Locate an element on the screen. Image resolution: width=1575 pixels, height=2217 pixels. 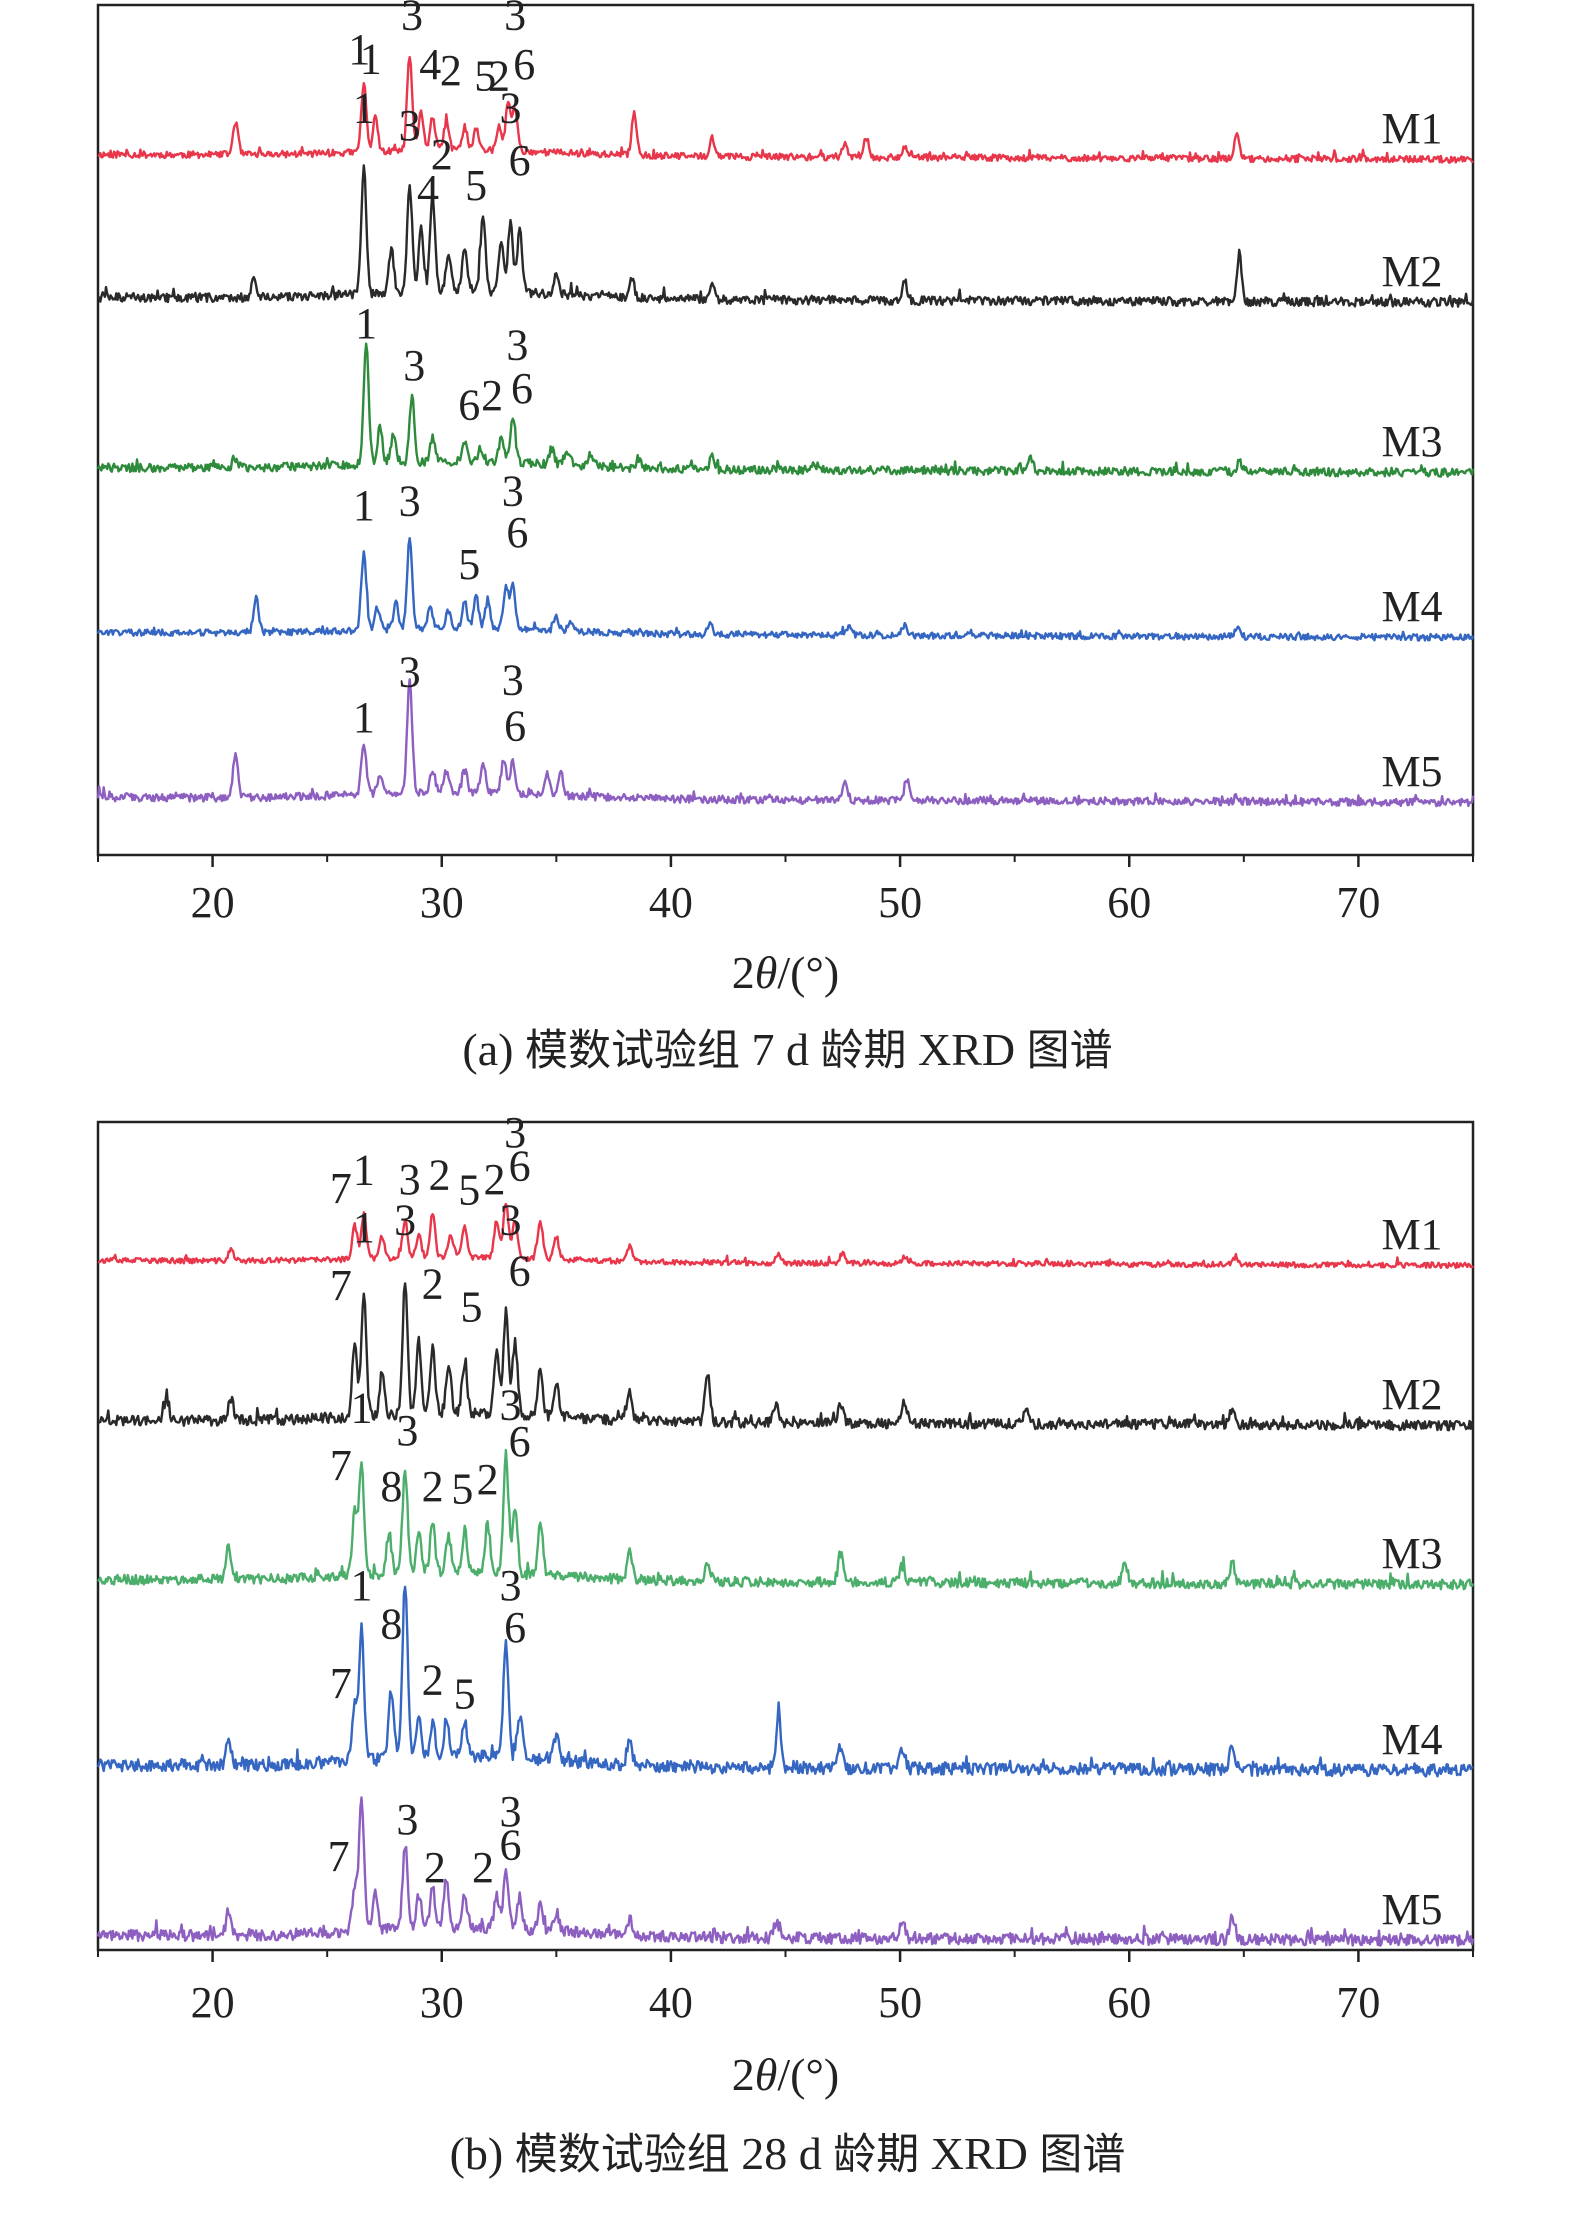
caption-a: (a) 模数试验组 7 d 龄期 XRD 图谱 is located at coordinates (787, 1050).